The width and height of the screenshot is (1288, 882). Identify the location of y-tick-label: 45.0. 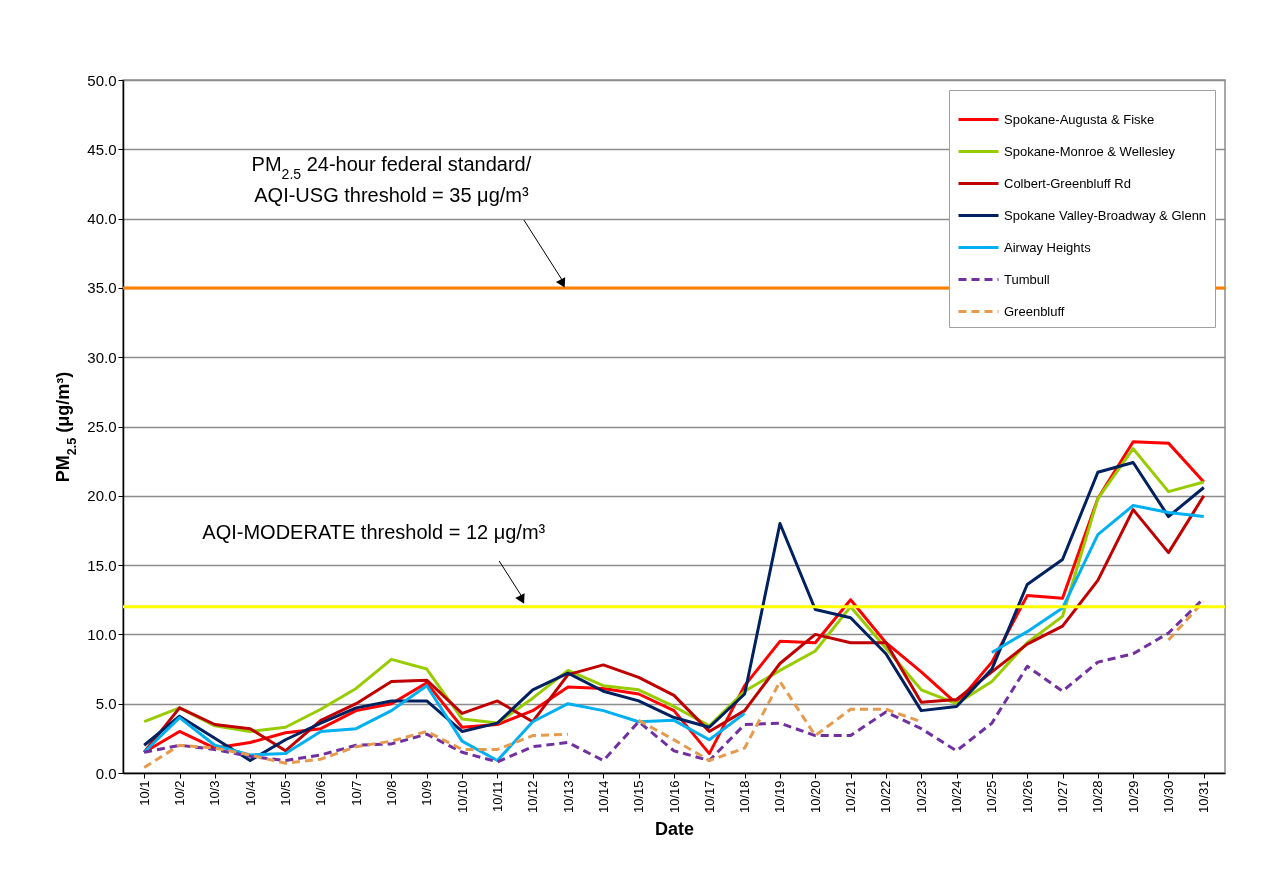
(102, 149).